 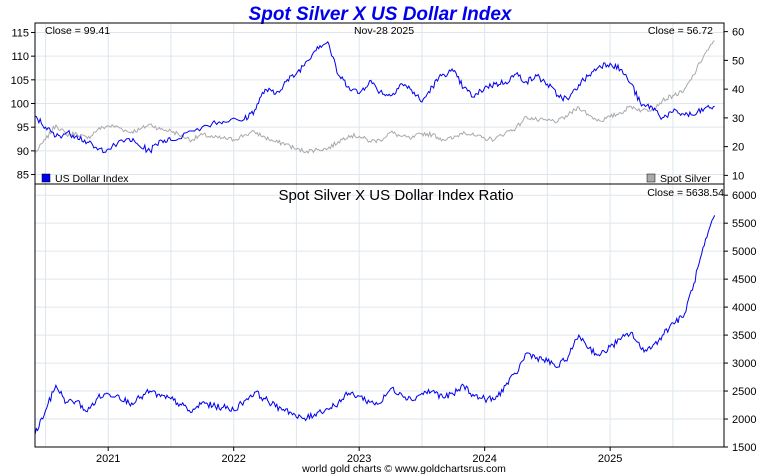 What do you see at coordinates (108, 459) in the screenshot?
I see `x-tick-label-2021: 2021` at bounding box center [108, 459].